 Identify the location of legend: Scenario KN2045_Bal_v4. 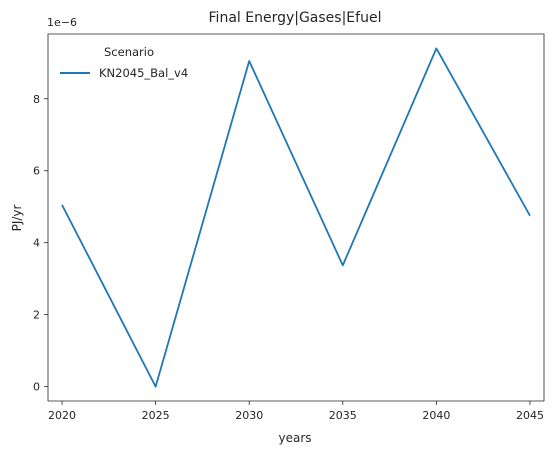
(124, 62).